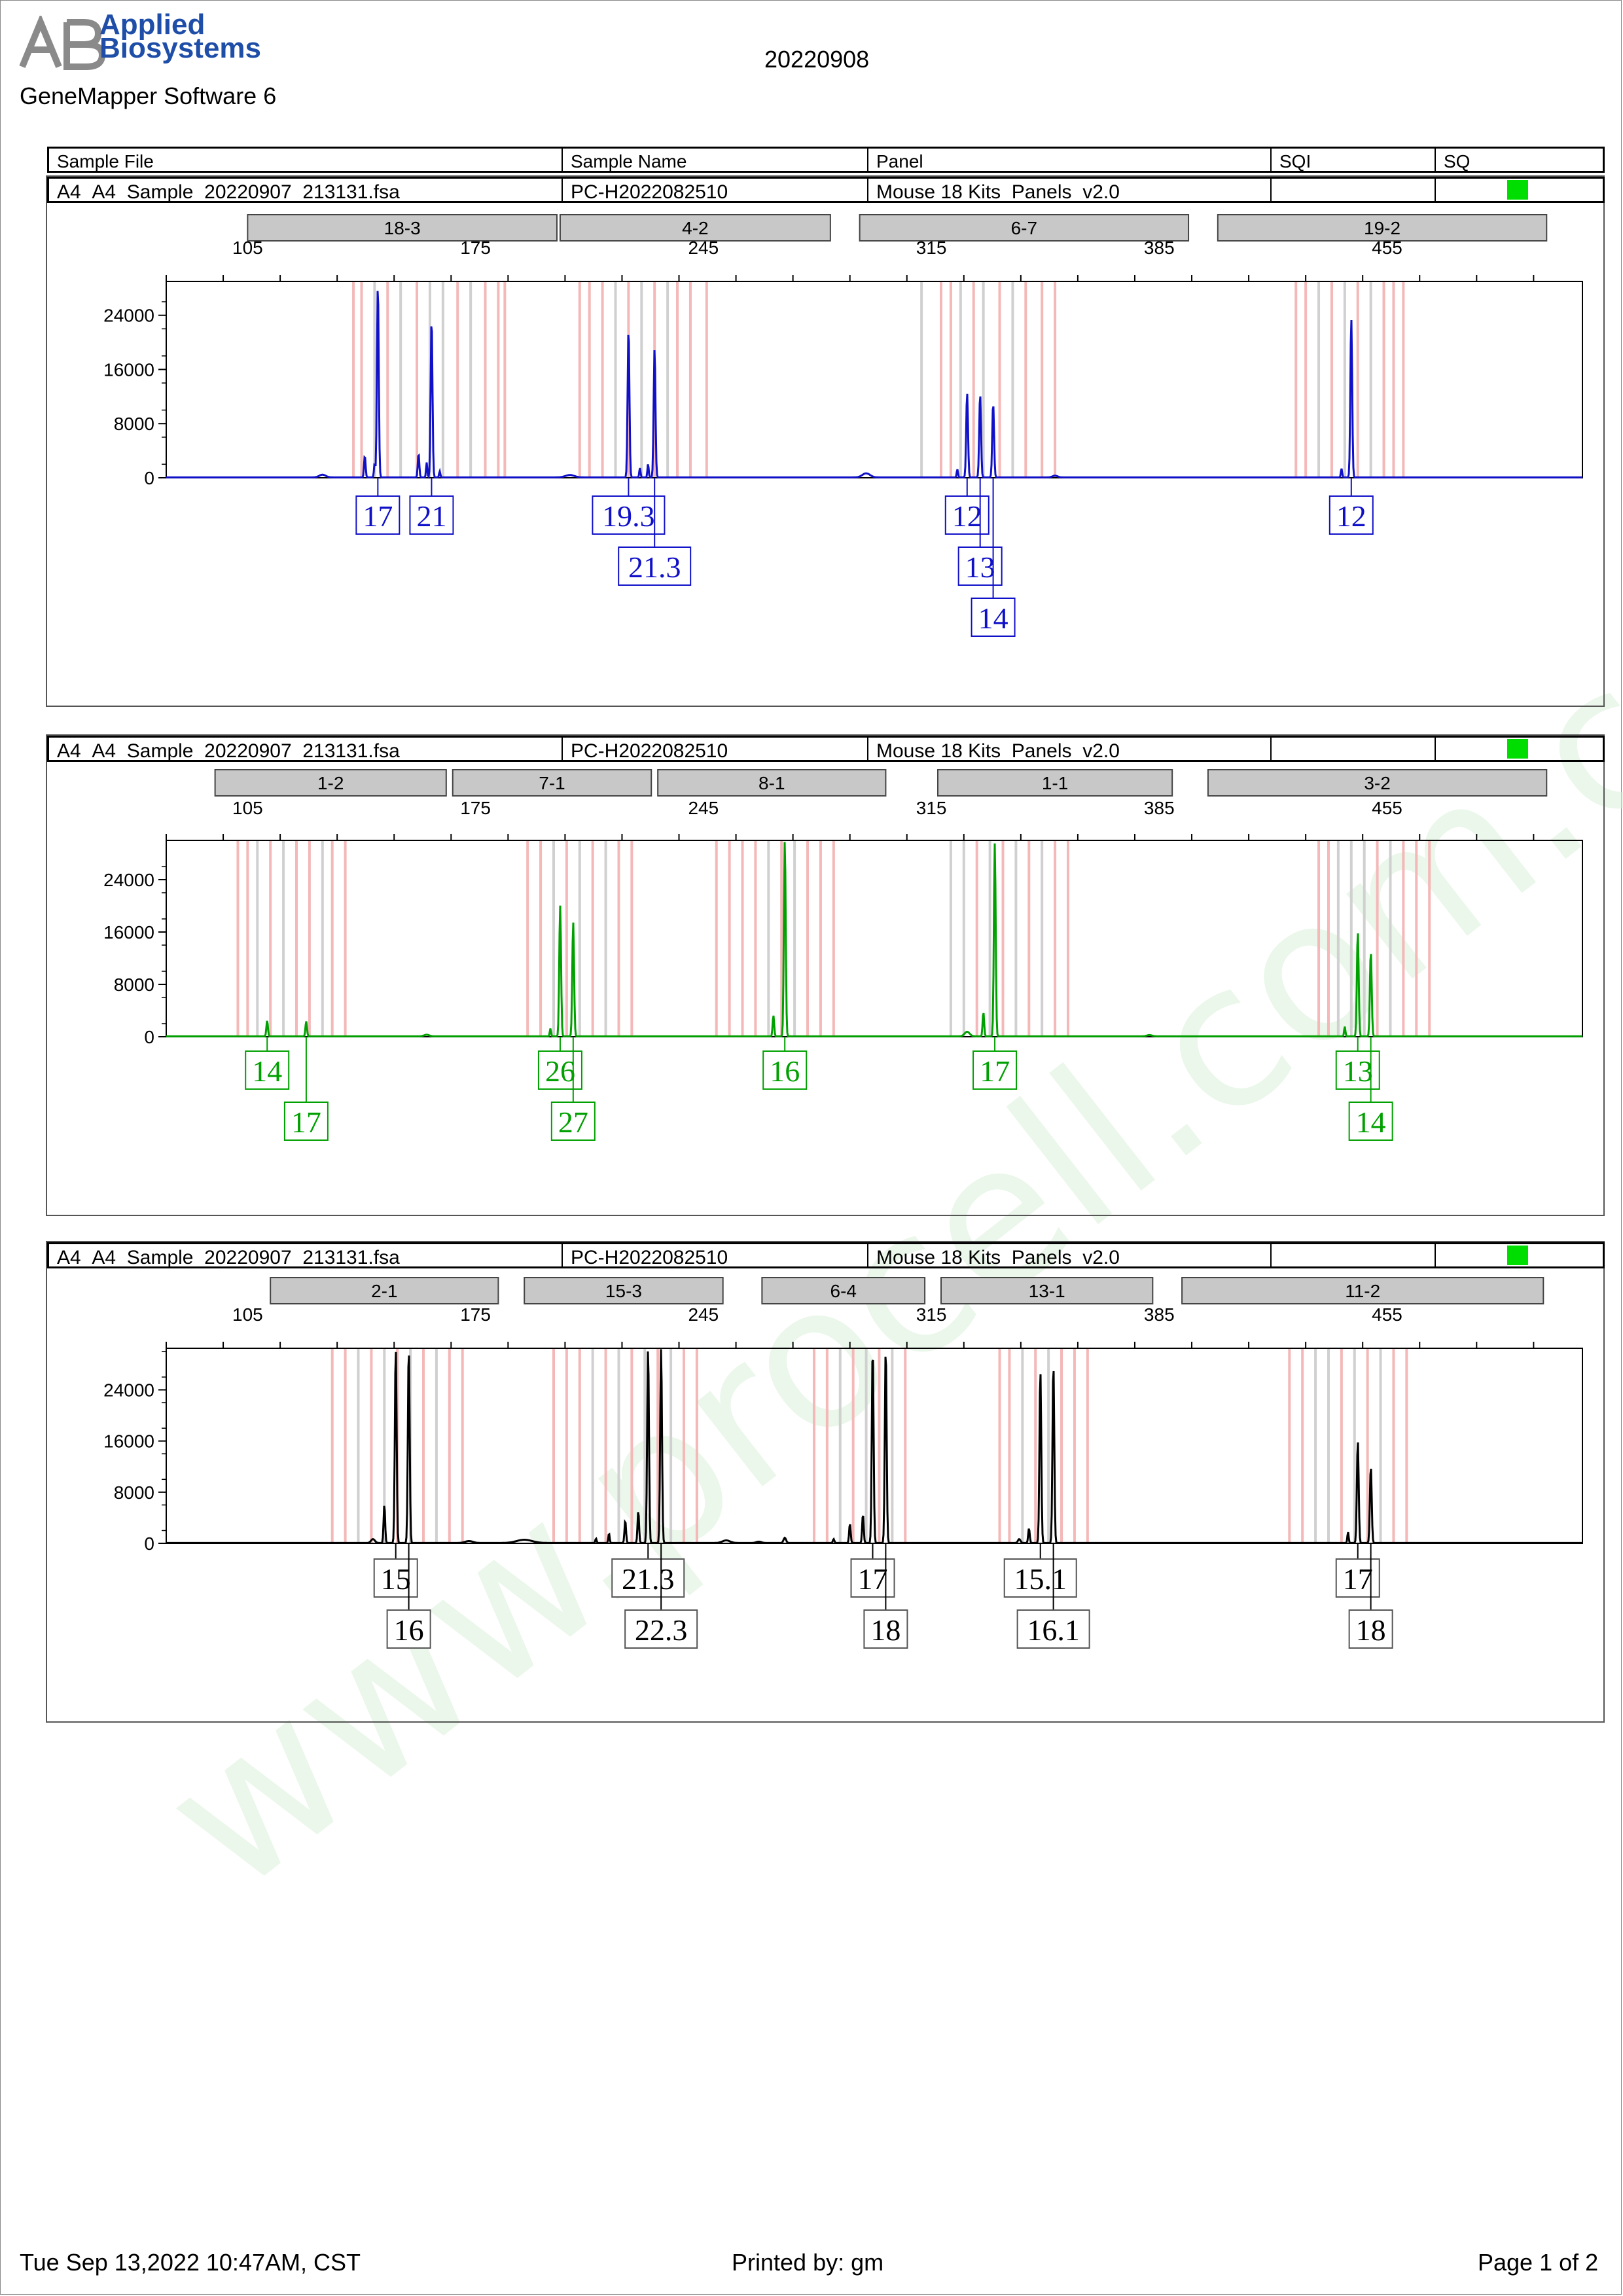 This screenshot has height=2296, width=1623. Describe the element at coordinates (874, 939) in the screenshot. I see `signal-trace` at that location.